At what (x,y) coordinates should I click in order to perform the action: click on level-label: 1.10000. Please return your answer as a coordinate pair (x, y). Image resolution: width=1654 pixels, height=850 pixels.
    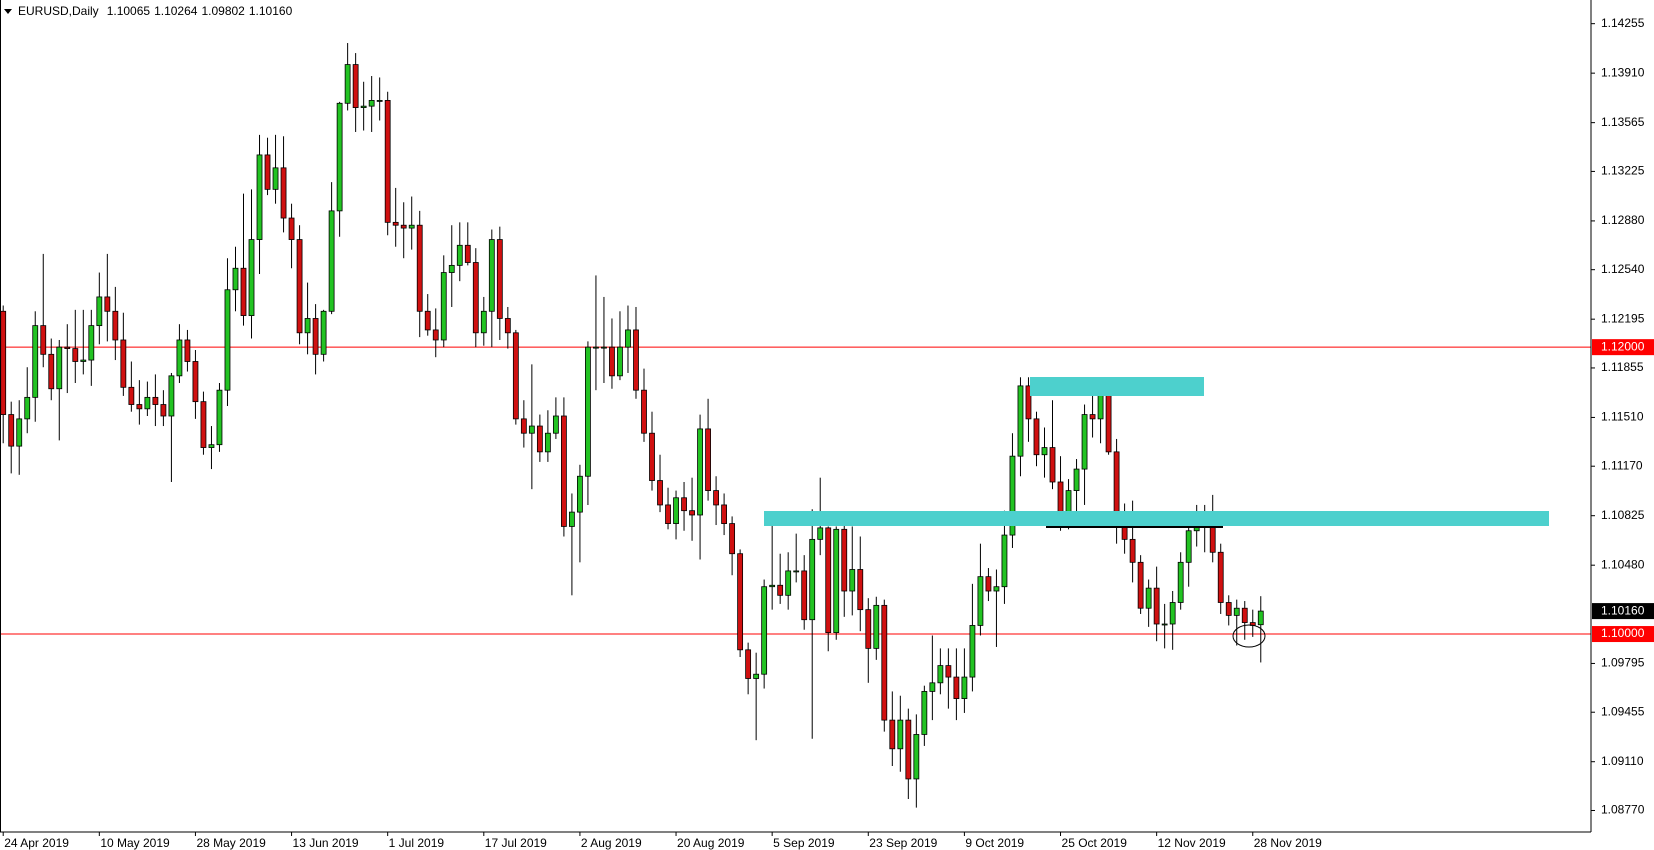
    Looking at the image, I should click on (1623, 633).